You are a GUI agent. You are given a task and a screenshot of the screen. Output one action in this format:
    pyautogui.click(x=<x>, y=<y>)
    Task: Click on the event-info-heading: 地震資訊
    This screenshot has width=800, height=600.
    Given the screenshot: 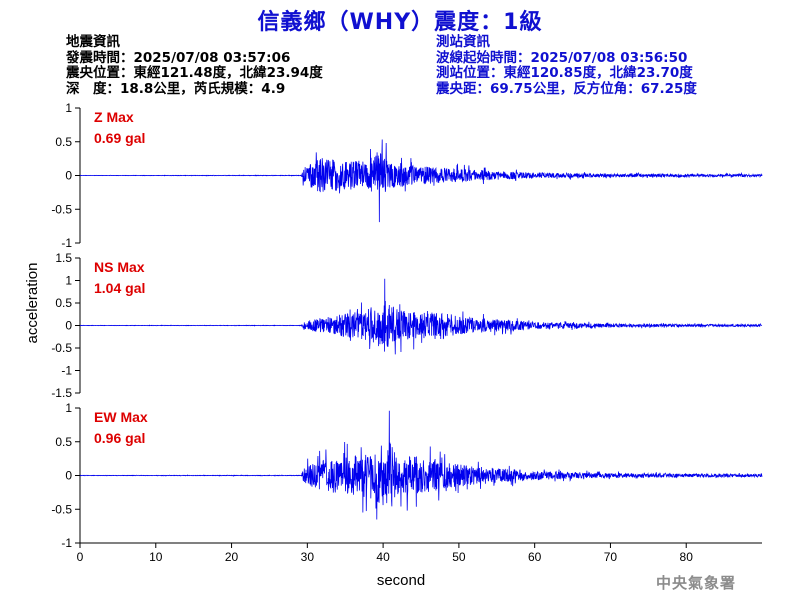 What is the action you would take?
    pyautogui.click(x=93, y=42)
    